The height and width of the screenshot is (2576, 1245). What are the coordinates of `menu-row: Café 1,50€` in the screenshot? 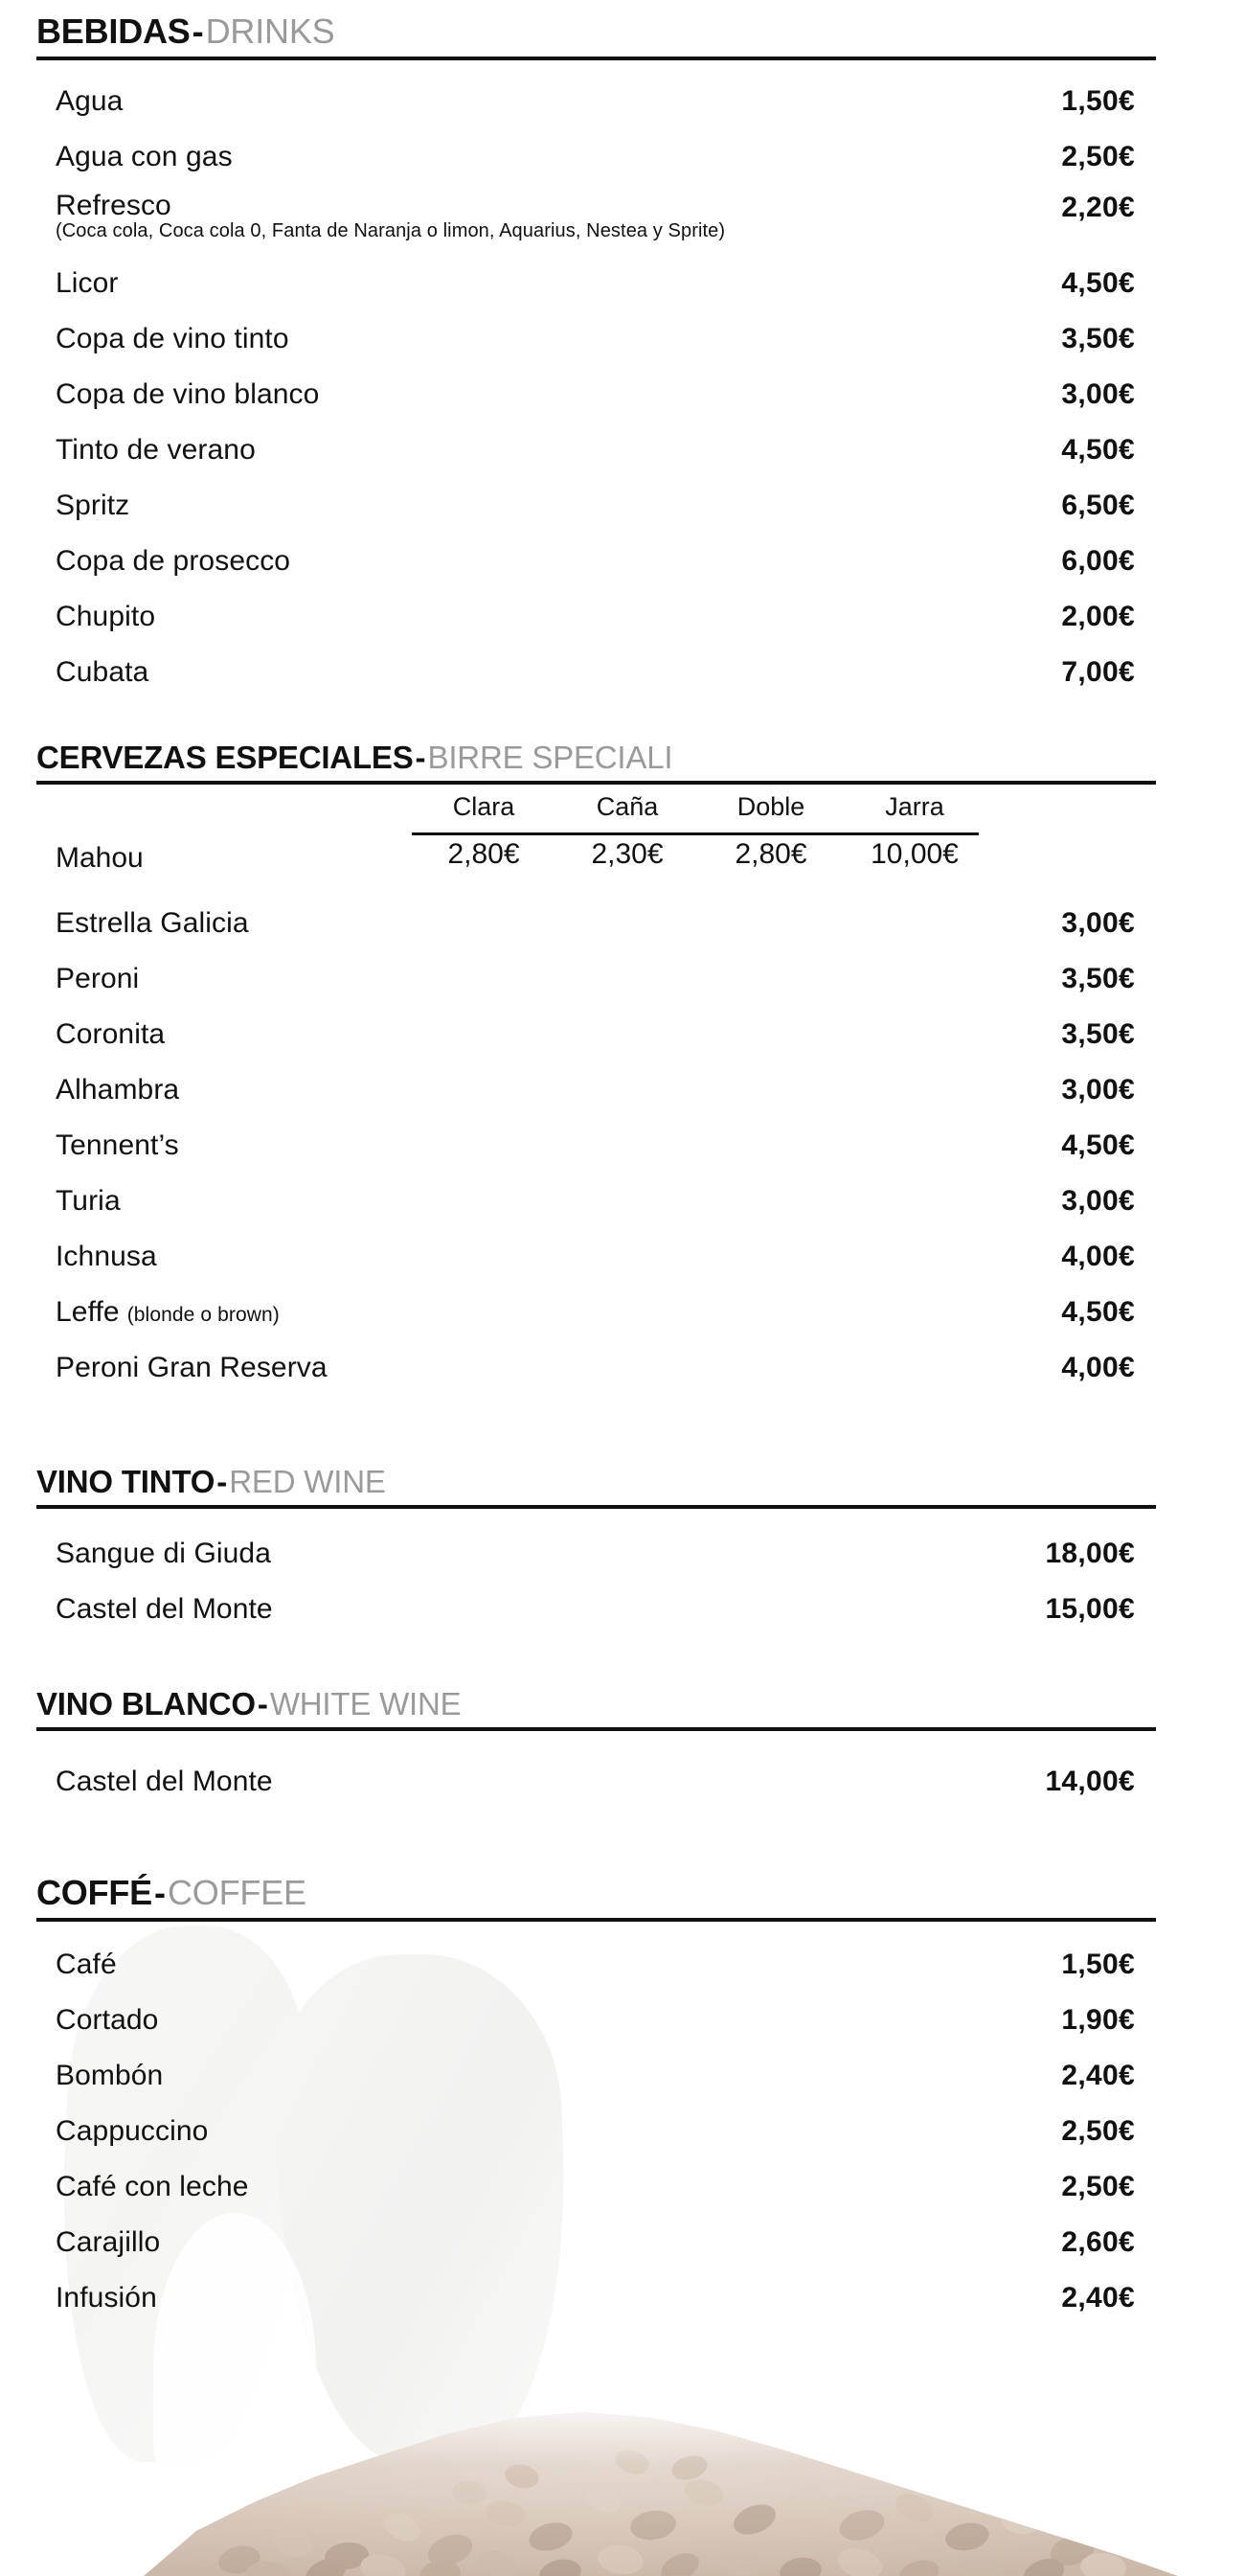 It's located at (623, 1965).